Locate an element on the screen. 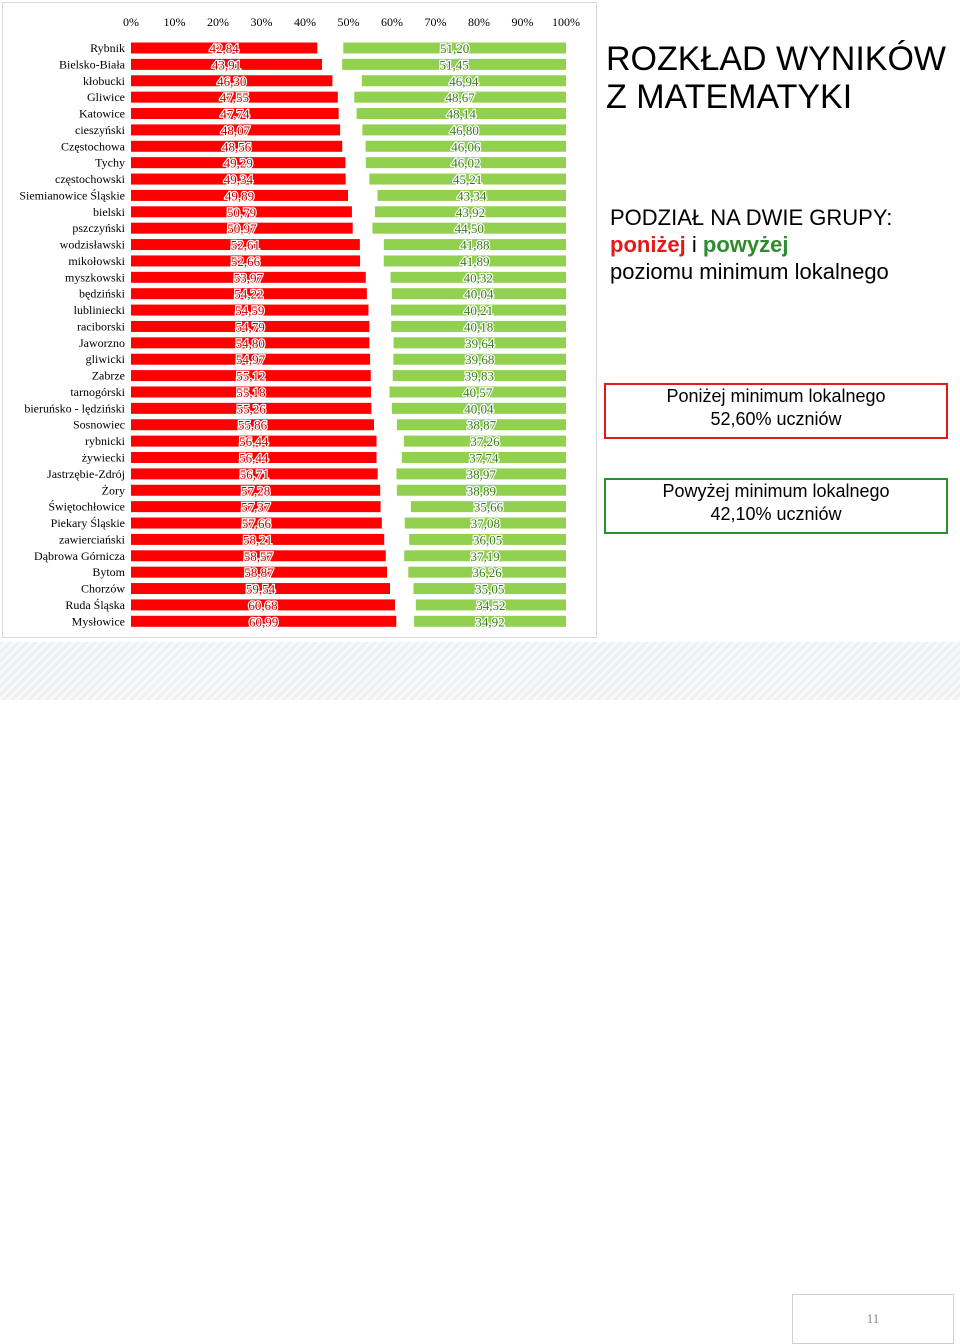 The width and height of the screenshot is (960, 1344). above-value-label: 40,21 is located at coordinates (478, 310).